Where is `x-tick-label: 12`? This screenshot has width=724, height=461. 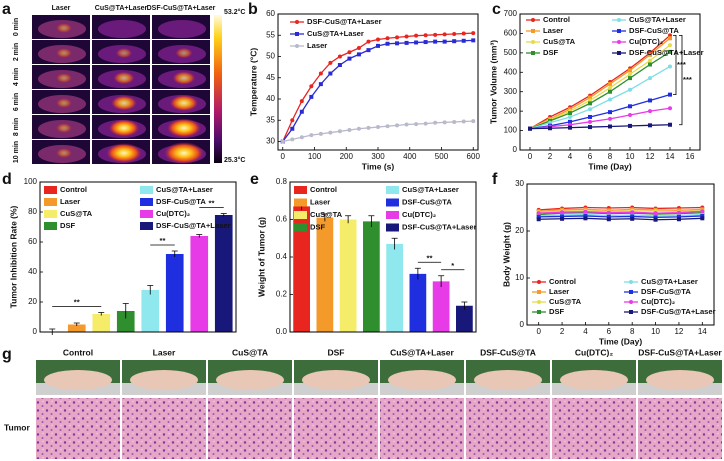 x-tick-label: 12 is located at coordinates (650, 156).